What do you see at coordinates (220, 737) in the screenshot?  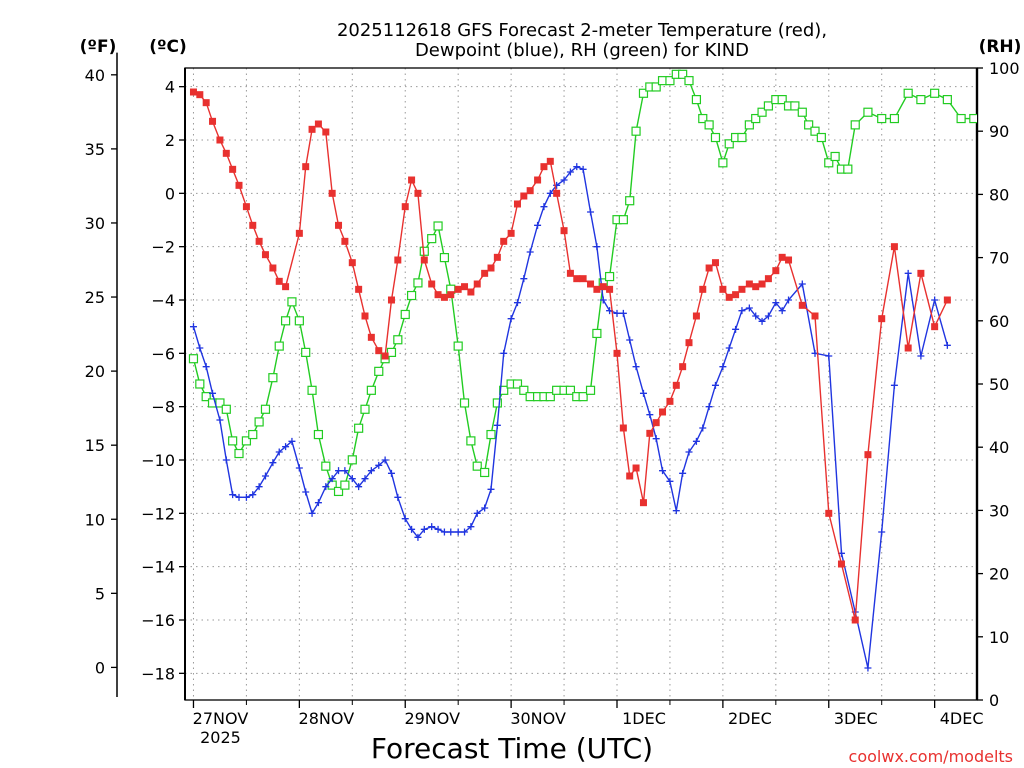 I see `x-tick-sublabel: 2025` at bounding box center [220, 737].